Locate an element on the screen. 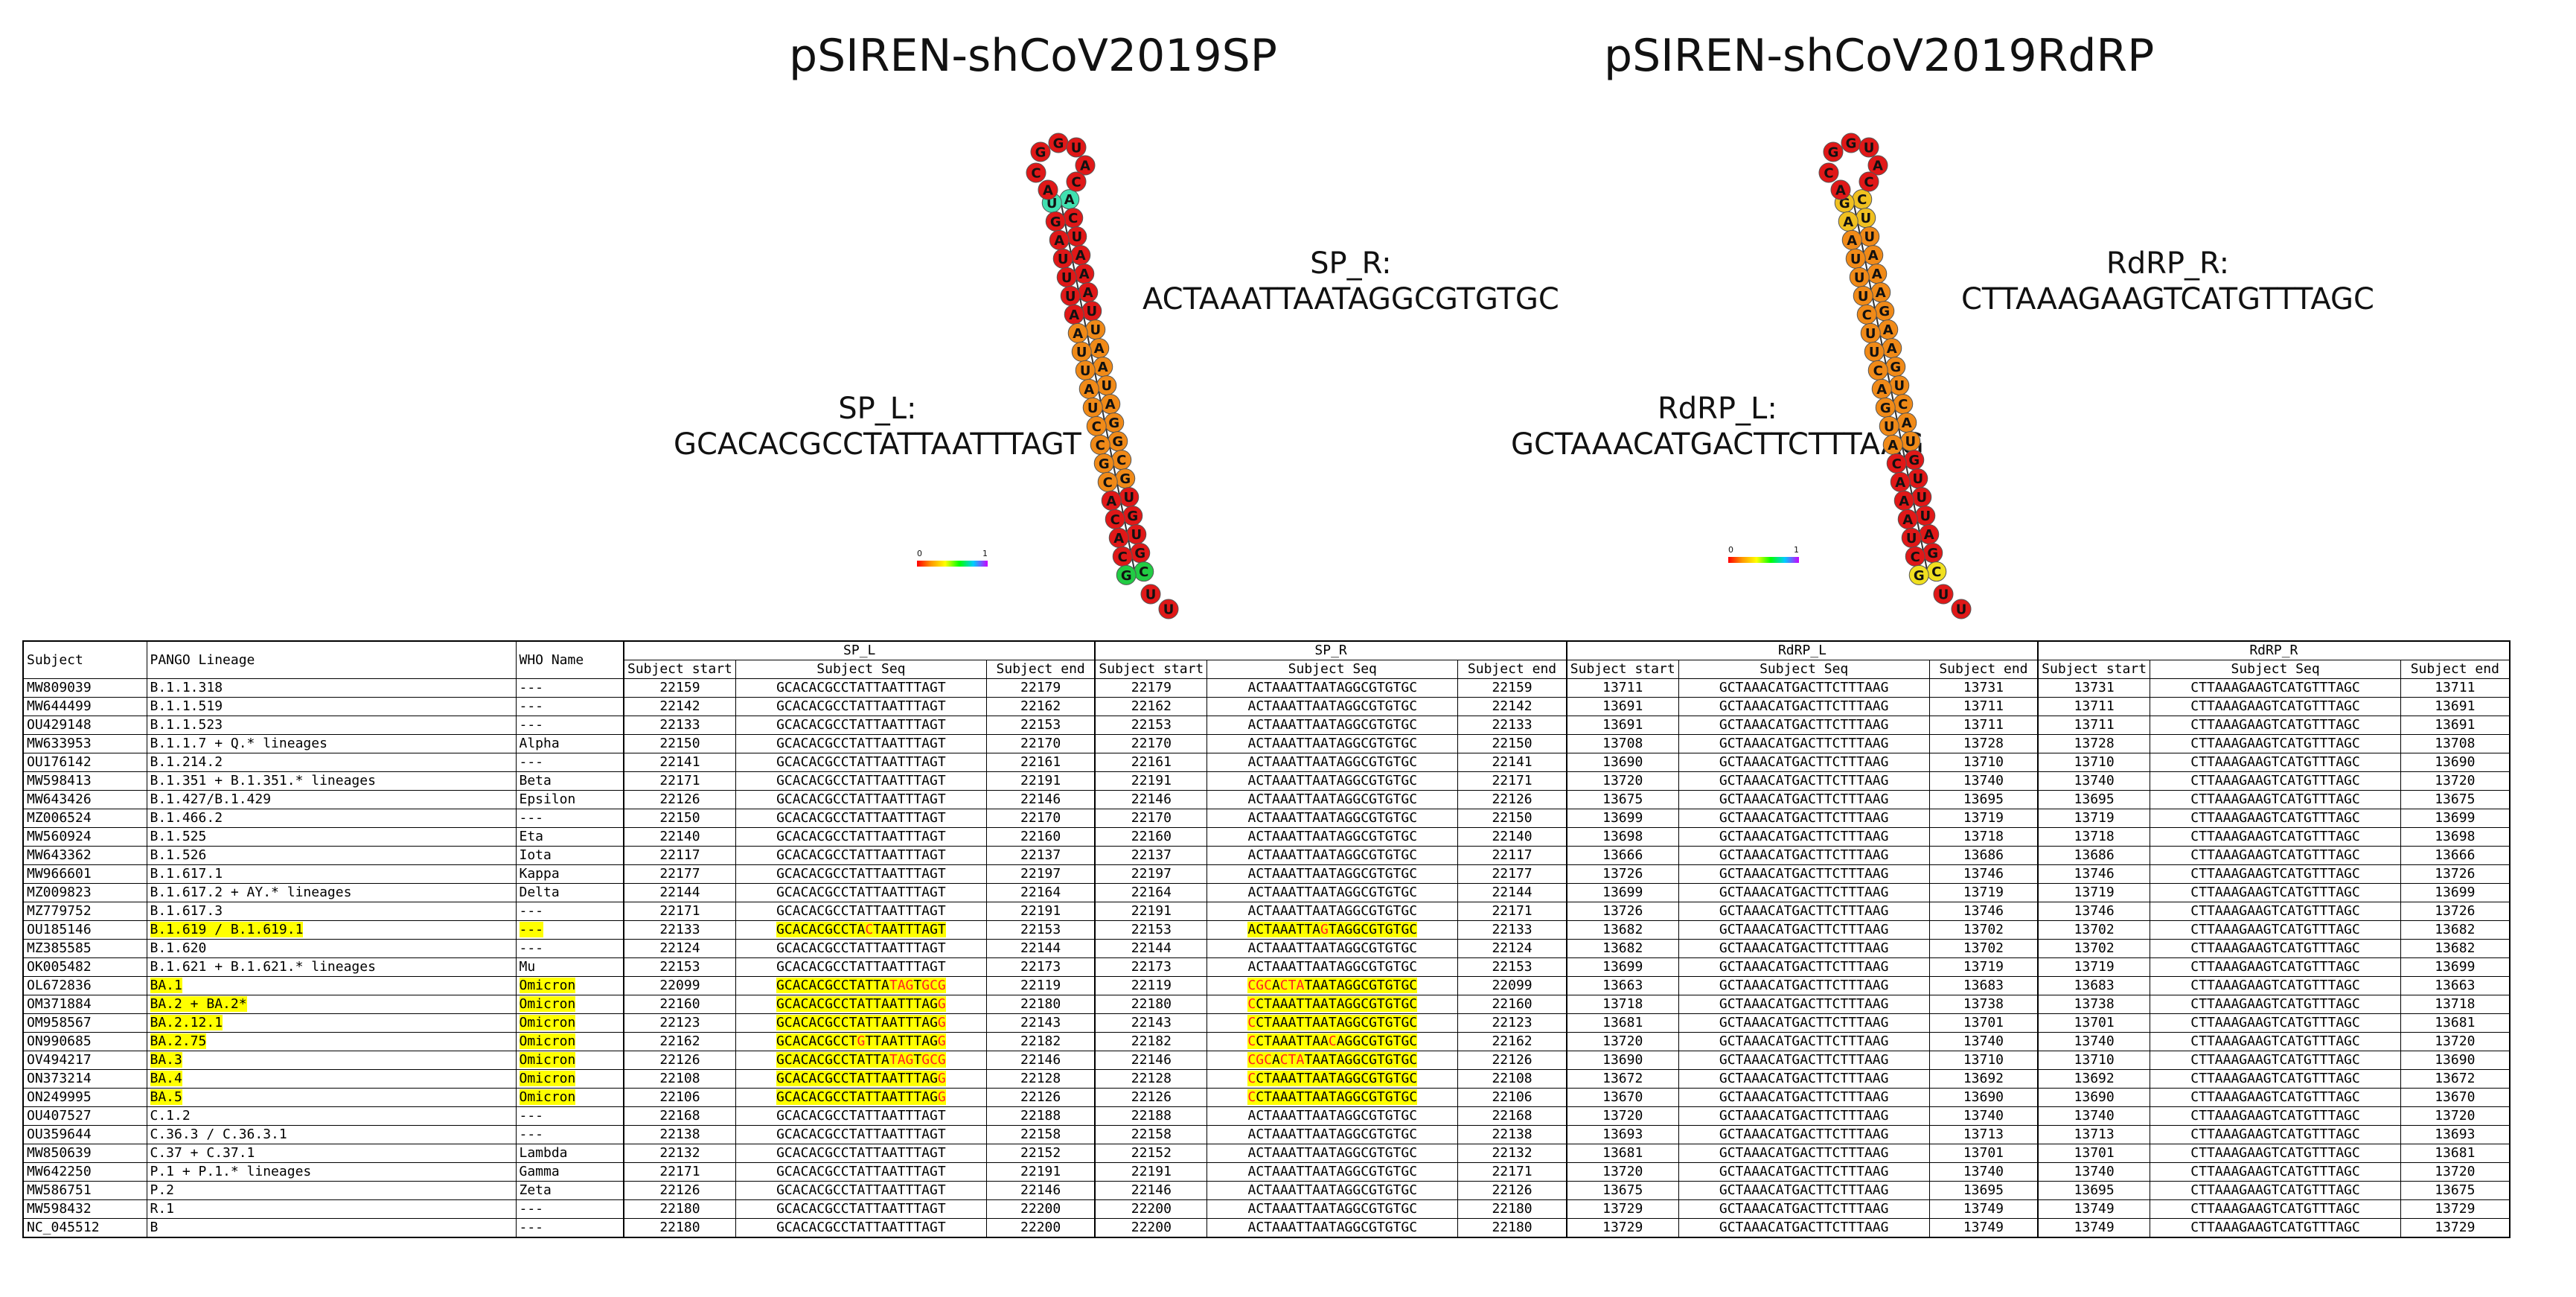 This screenshot has height=1297, width=2576. subject-cell: MZ009823 is located at coordinates (84, 892).